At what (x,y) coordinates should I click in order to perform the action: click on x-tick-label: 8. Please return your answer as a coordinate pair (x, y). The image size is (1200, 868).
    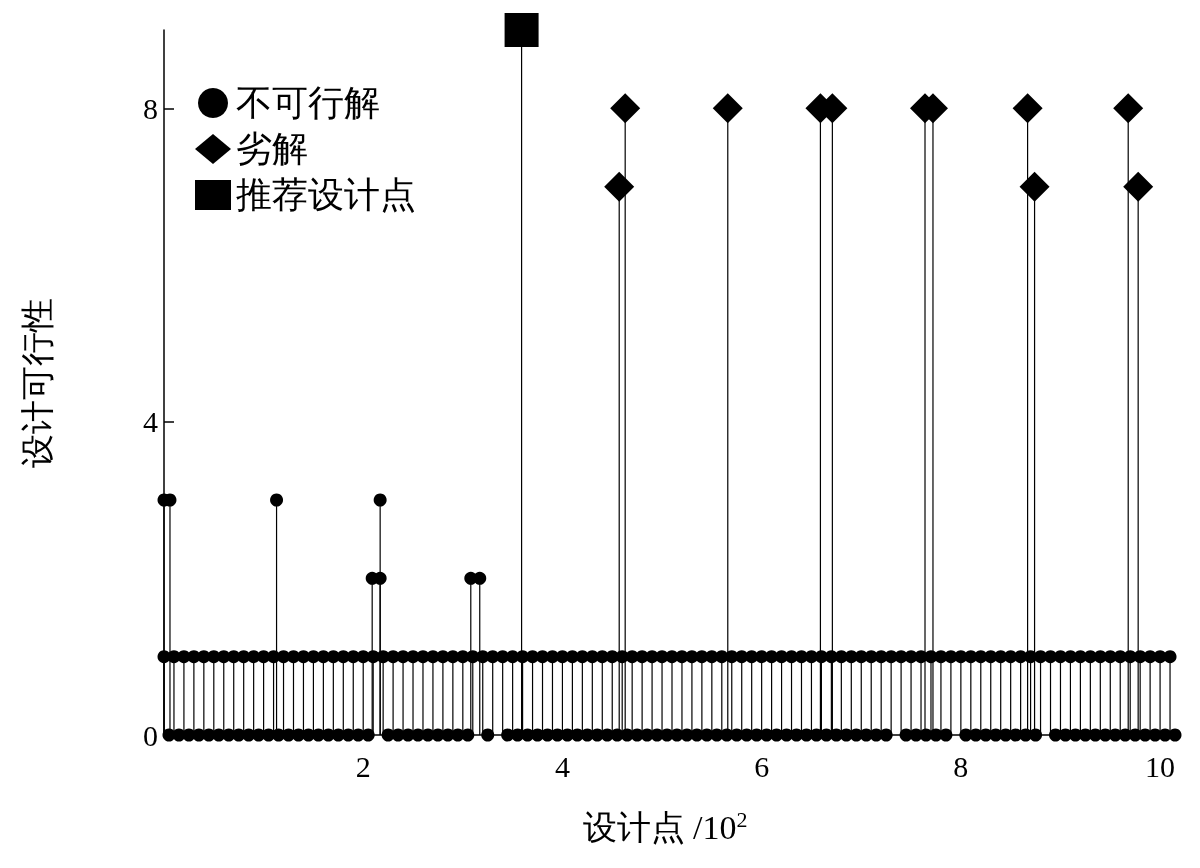
    Looking at the image, I should click on (961, 766).